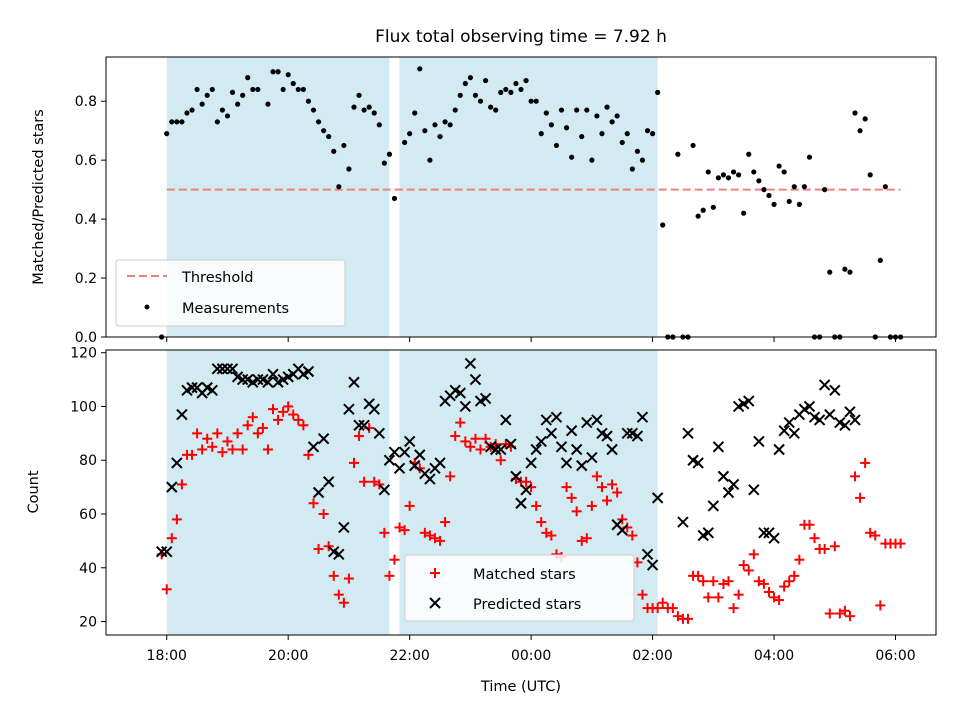 Image resolution: width=960 pixels, height=720 pixels. I want to click on bottom-ylabel: Count, so click(34, 491).